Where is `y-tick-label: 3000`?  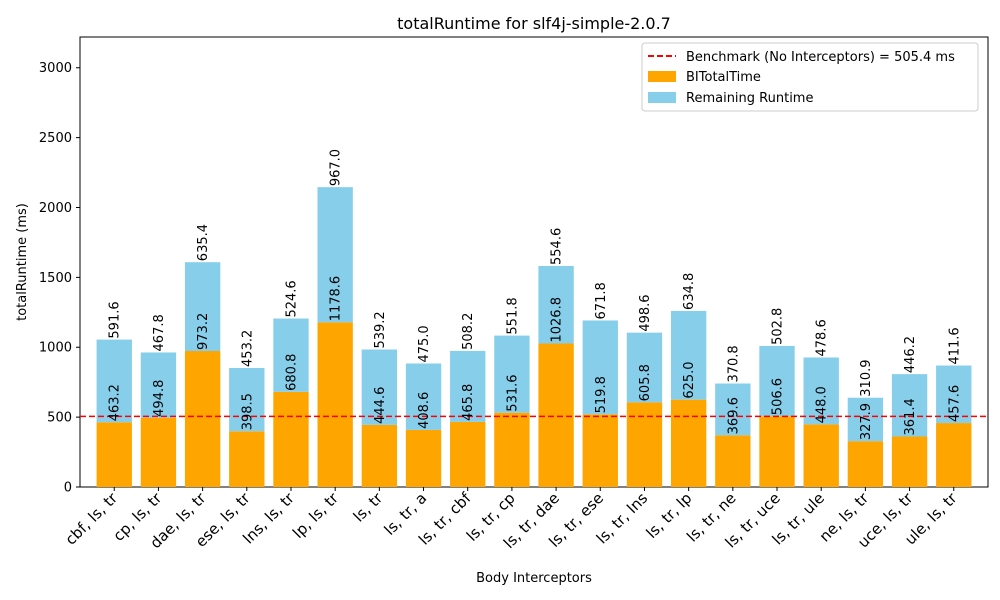 y-tick-label: 3000 is located at coordinates (55, 68).